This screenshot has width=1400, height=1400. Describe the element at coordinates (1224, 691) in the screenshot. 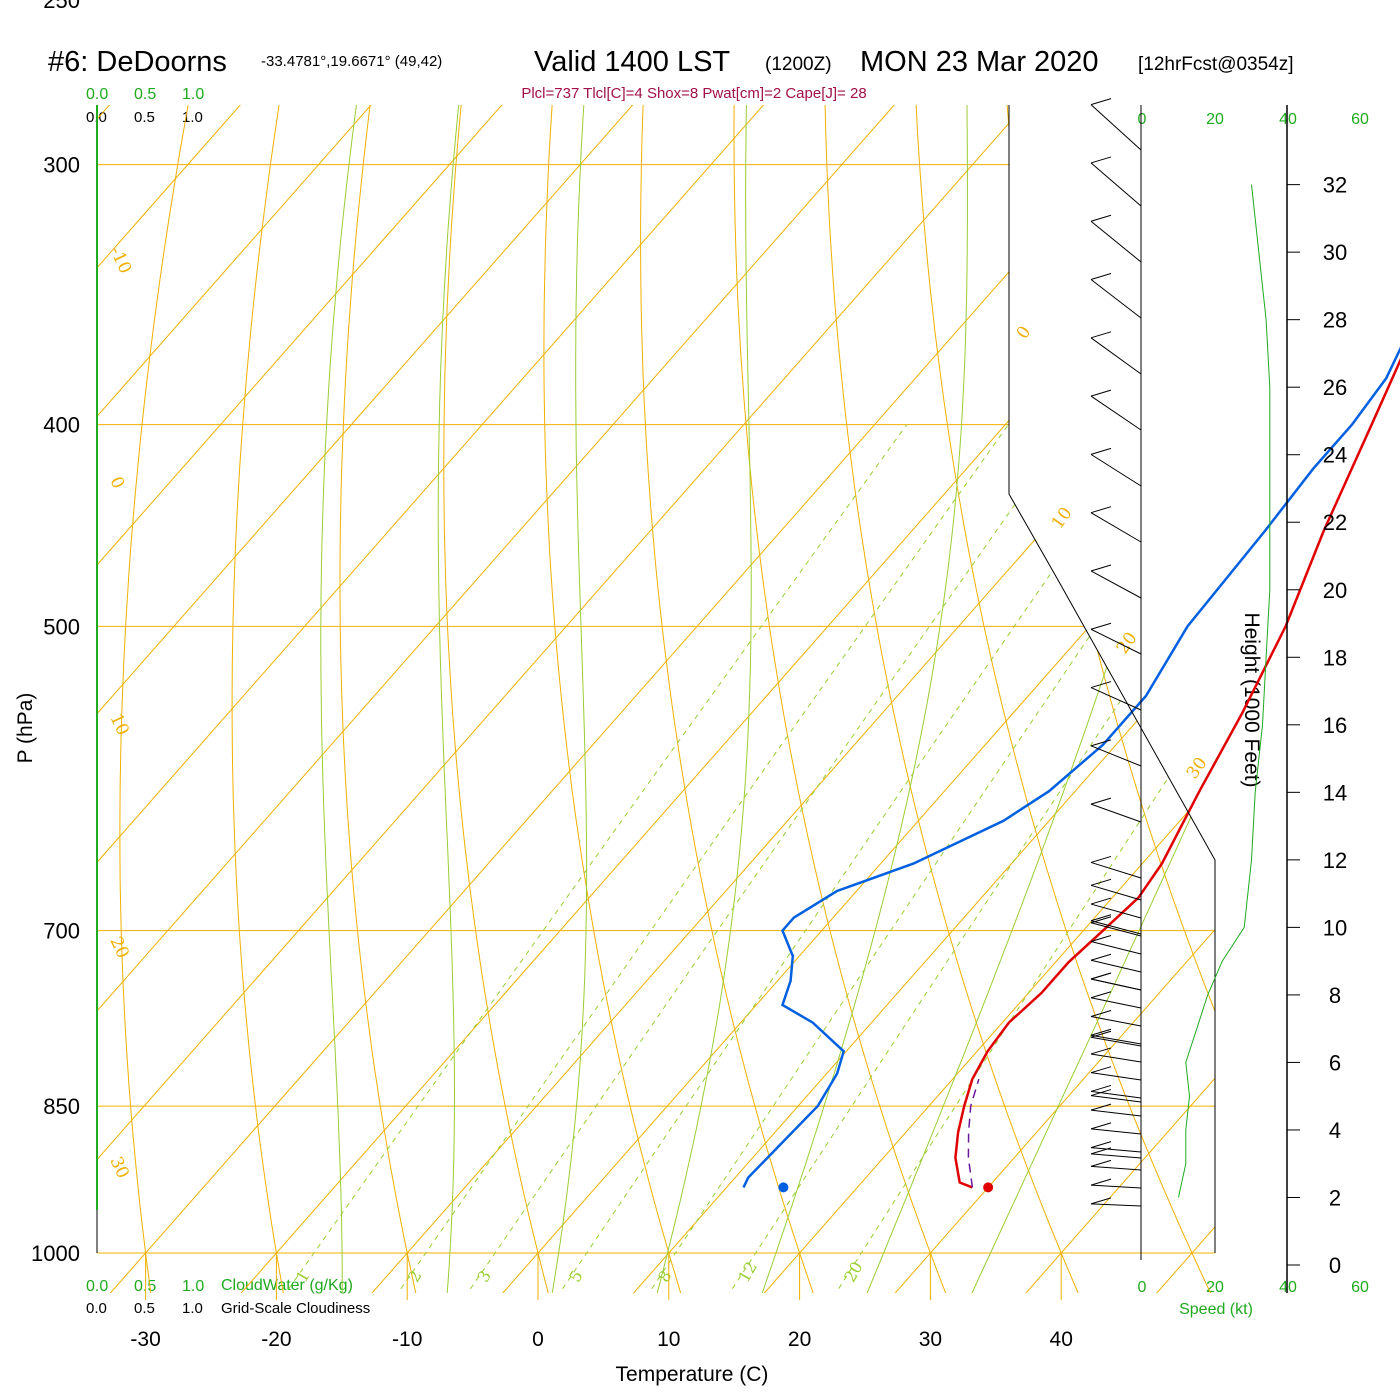

I see `wind-speed-profile` at that location.